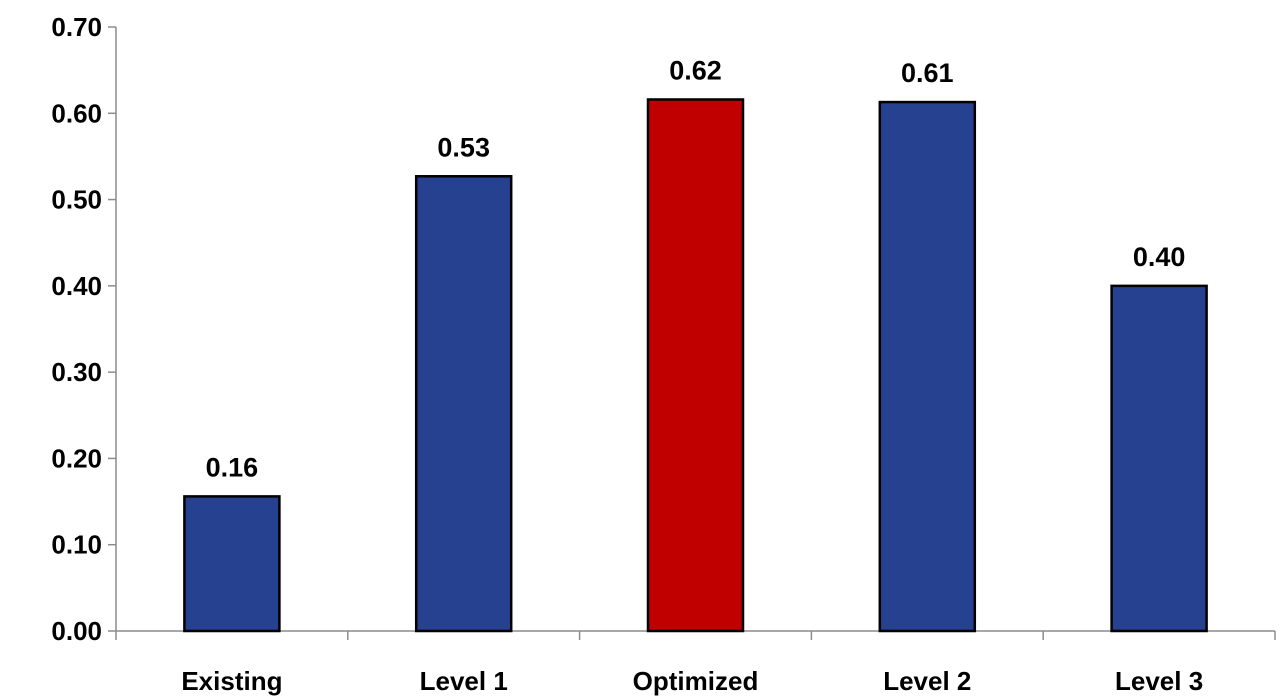 The height and width of the screenshot is (698, 1279). I want to click on x-axis: Existing Level 1 Optimized Level 2 Level 3, so click(695, 663).